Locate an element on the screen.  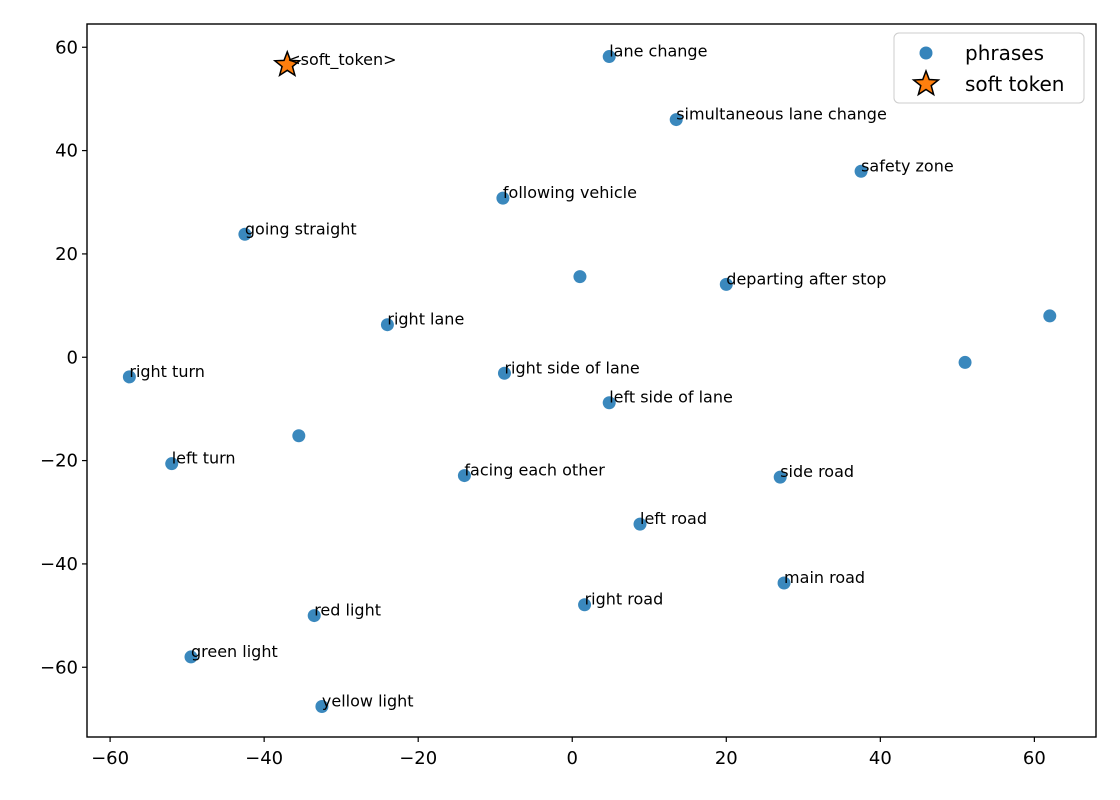
phrase-label: departing after stop is located at coordinates (806, 278).